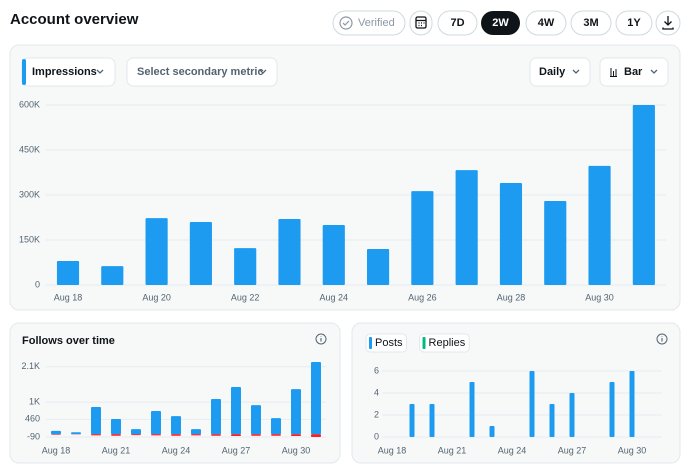 Image resolution: width=690 pixels, height=466 pixels. I want to click on x-tick-label: Aug 22, so click(245, 297).